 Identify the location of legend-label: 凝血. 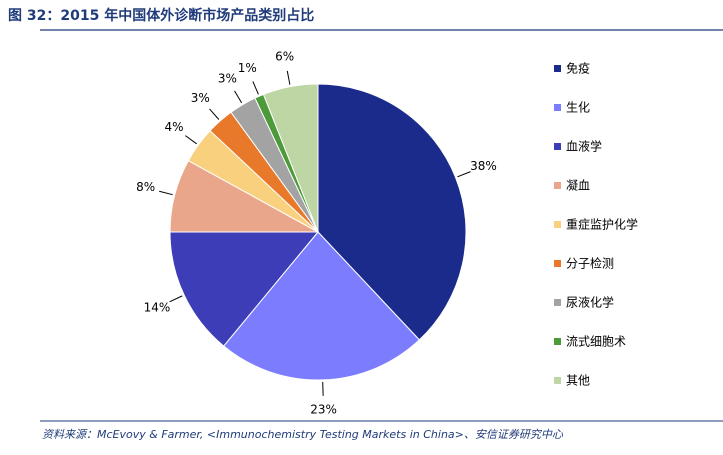
(578, 185).